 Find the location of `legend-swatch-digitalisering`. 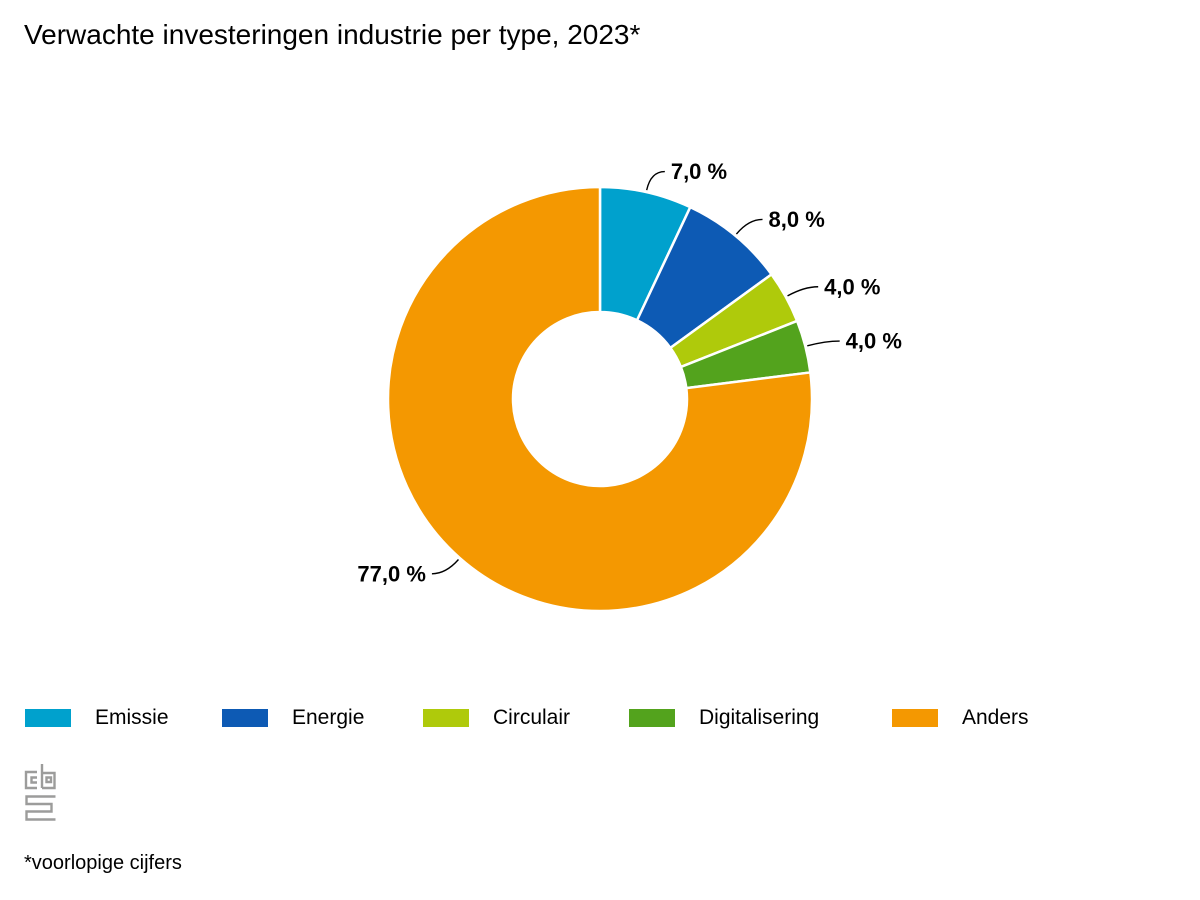

legend-swatch-digitalisering is located at coordinates (652, 718).